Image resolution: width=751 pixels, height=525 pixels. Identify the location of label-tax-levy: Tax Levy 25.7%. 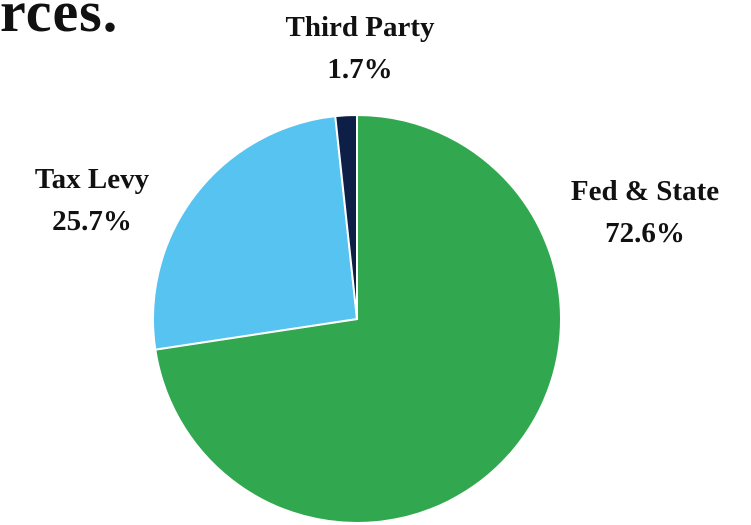
(92, 200).